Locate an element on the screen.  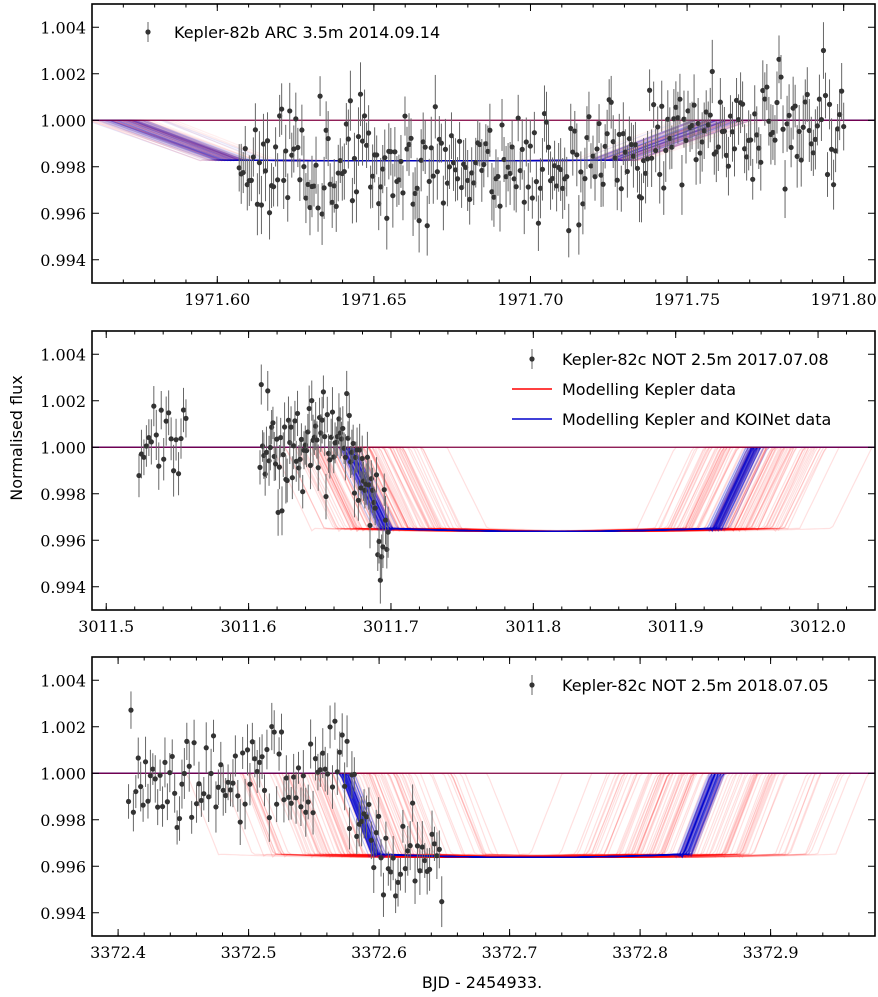
y-tick-label: 0.994 is located at coordinates (63, 913).